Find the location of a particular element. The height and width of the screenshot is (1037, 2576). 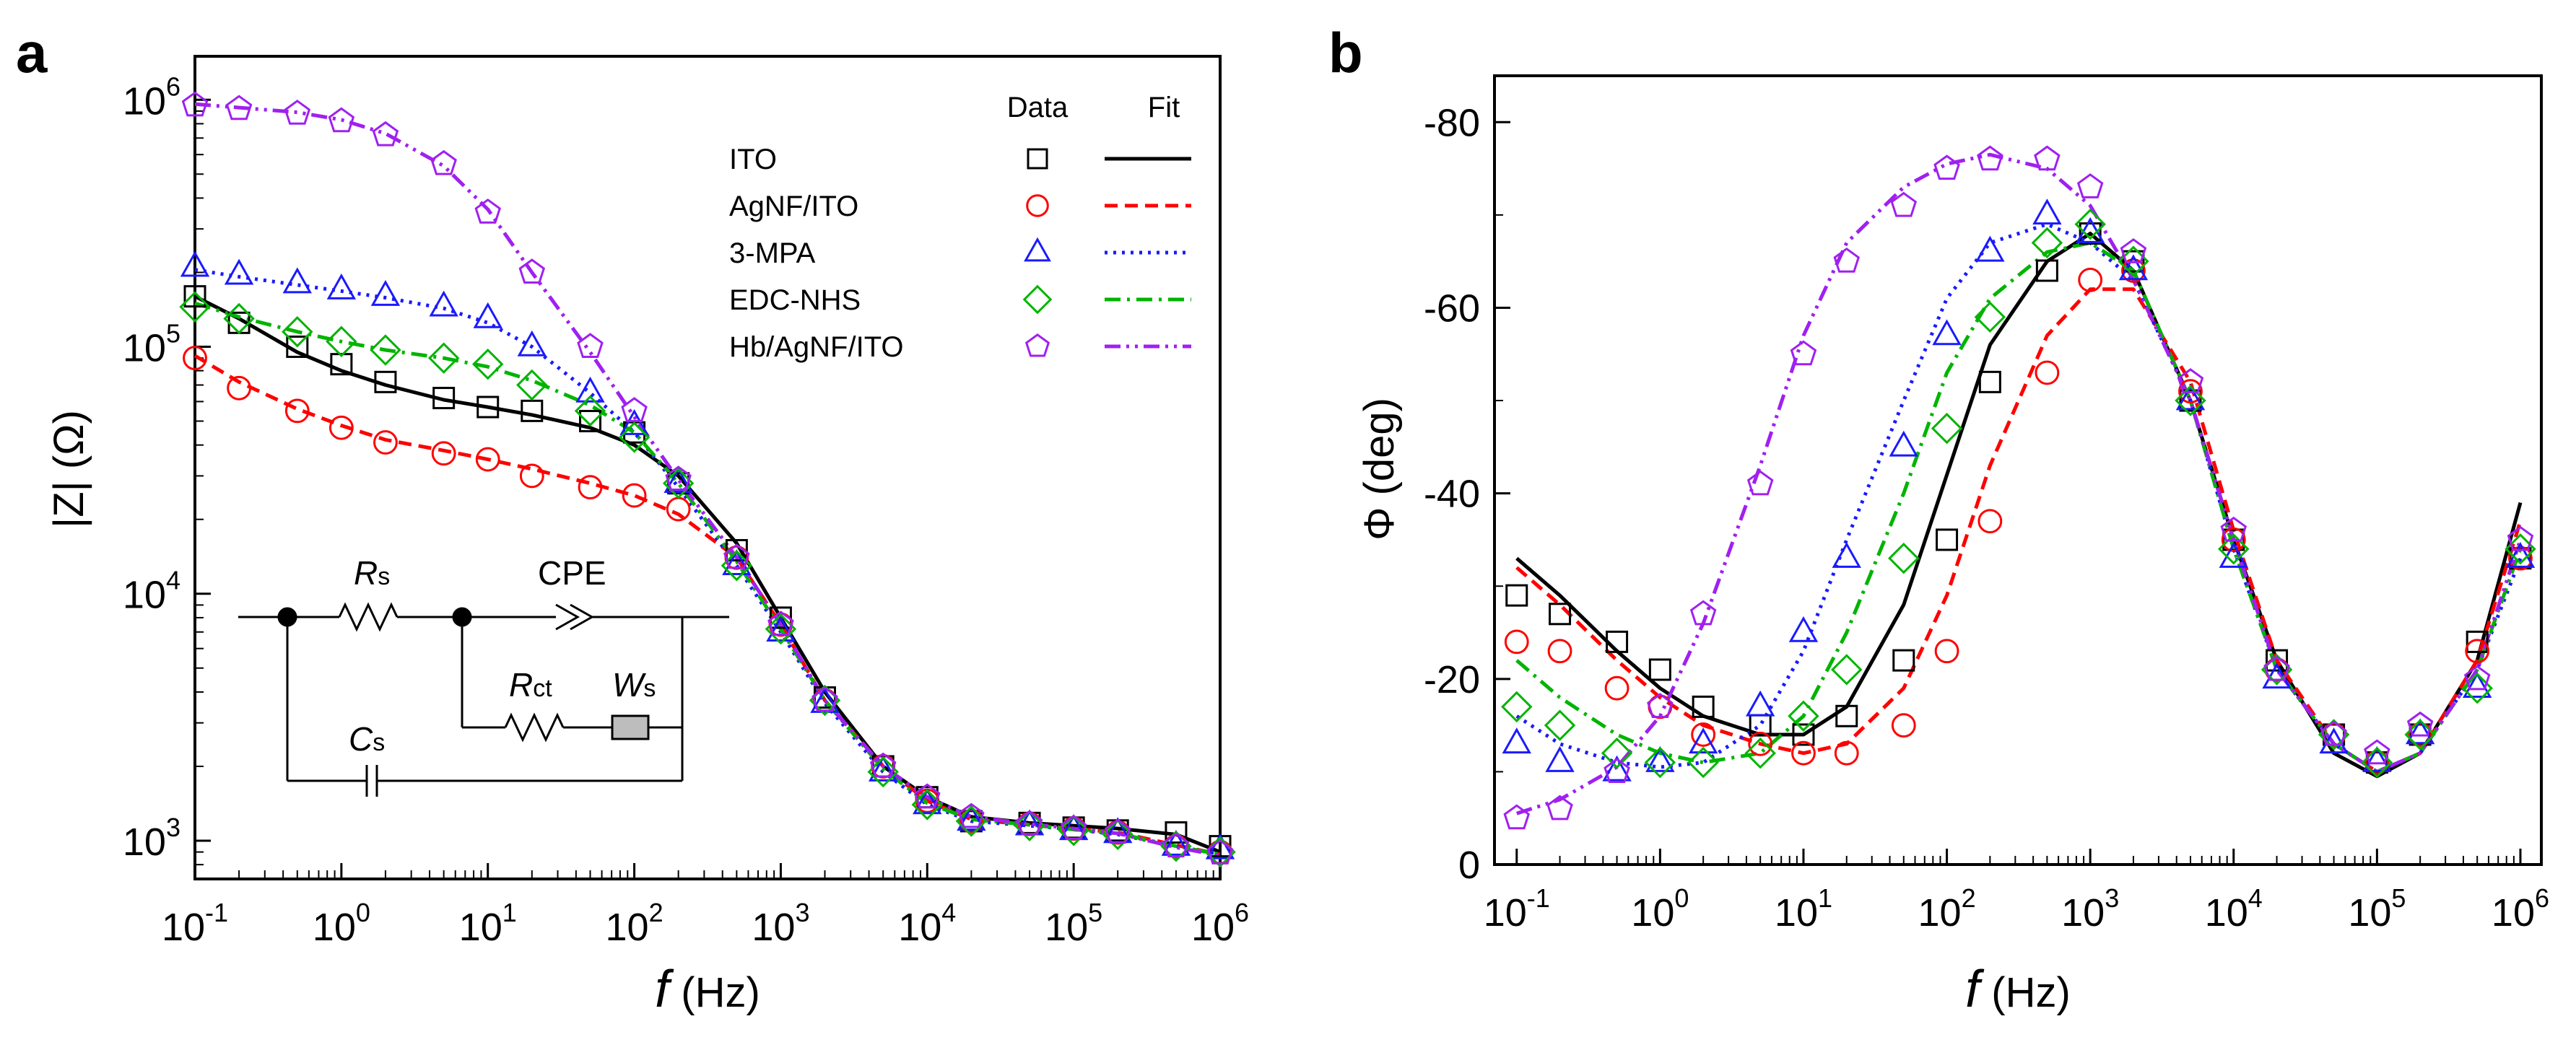

panel-b-x-tick-label: 10⁶ is located at coordinates (2520, 909).